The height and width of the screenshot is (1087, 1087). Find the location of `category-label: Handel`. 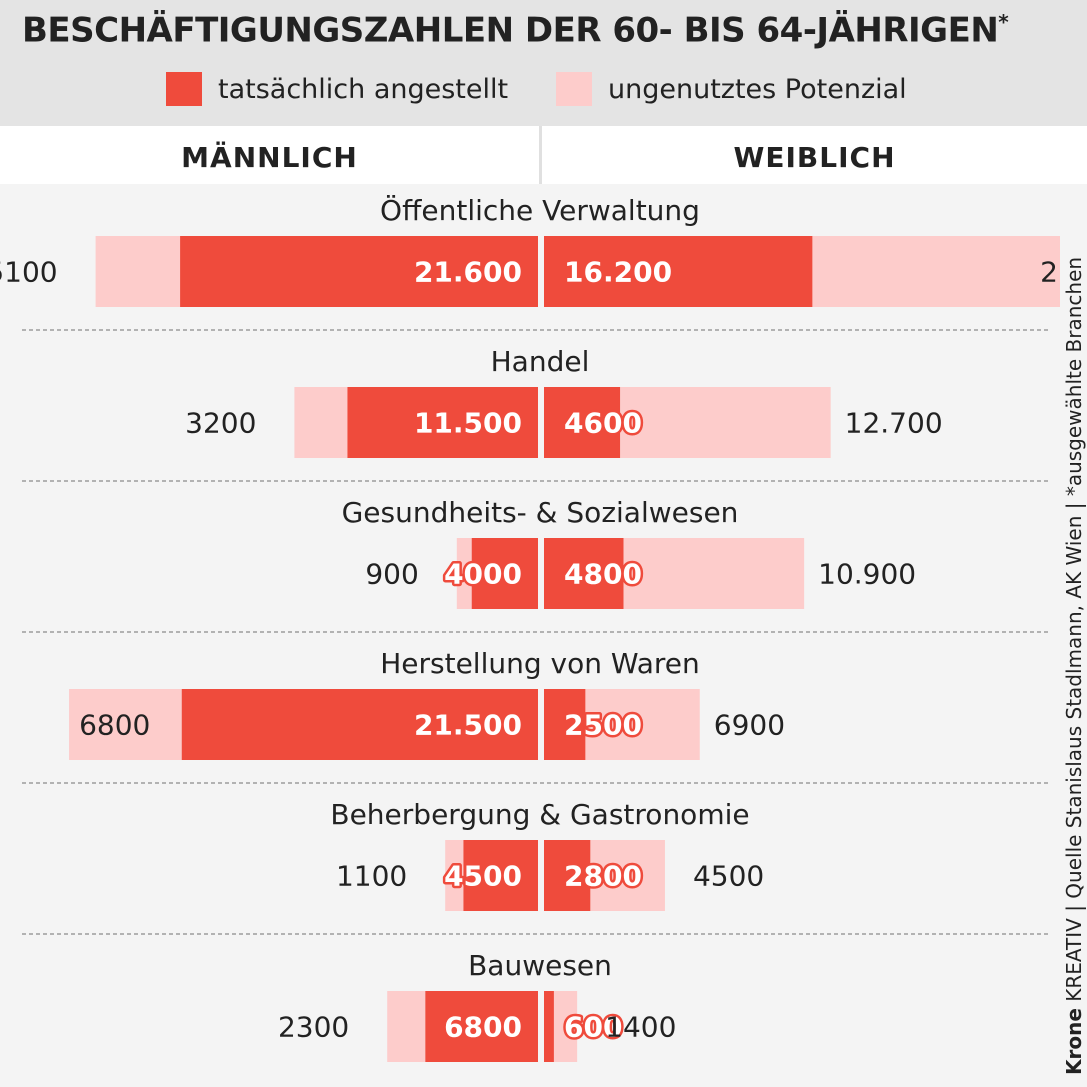

category-label: Handel is located at coordinates (540, 361).